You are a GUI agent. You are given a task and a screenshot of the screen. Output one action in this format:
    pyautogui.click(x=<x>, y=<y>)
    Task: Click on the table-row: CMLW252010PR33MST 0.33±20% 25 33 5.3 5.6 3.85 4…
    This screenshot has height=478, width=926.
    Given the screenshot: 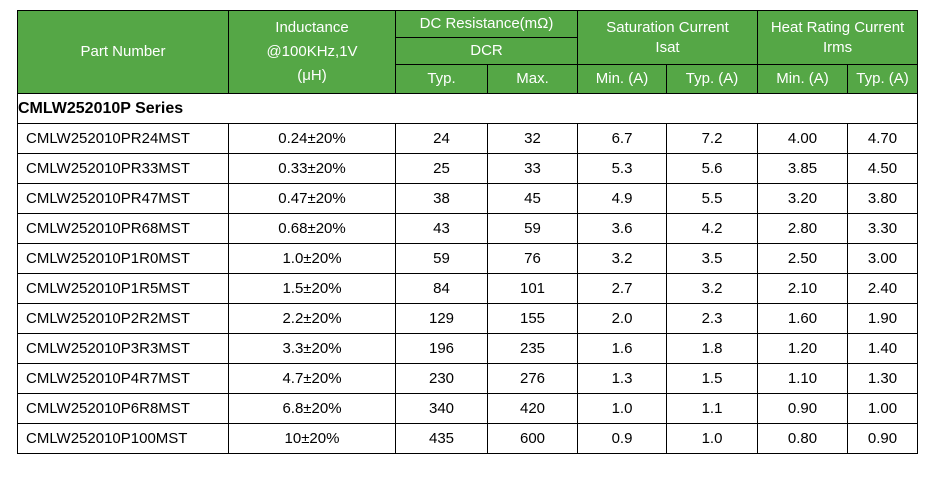 What is the action you would take?
    pyautogui.click(x=468, y=168)
    